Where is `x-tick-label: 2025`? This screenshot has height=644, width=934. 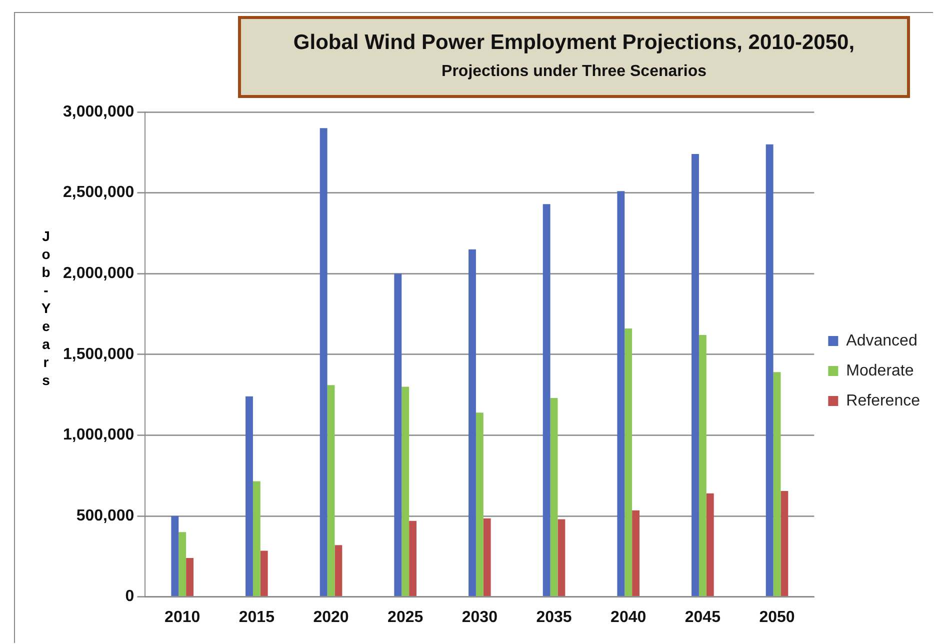 x-tick-label: 2025 is located at coordinates (406, 617).